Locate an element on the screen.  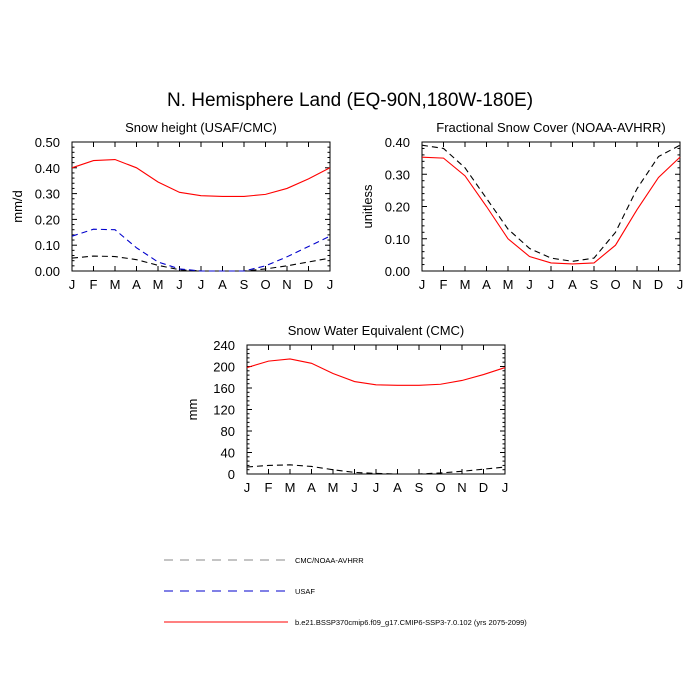
legend-label: CMC/NOAA-AVHRR is located at coordinates (329, 560).